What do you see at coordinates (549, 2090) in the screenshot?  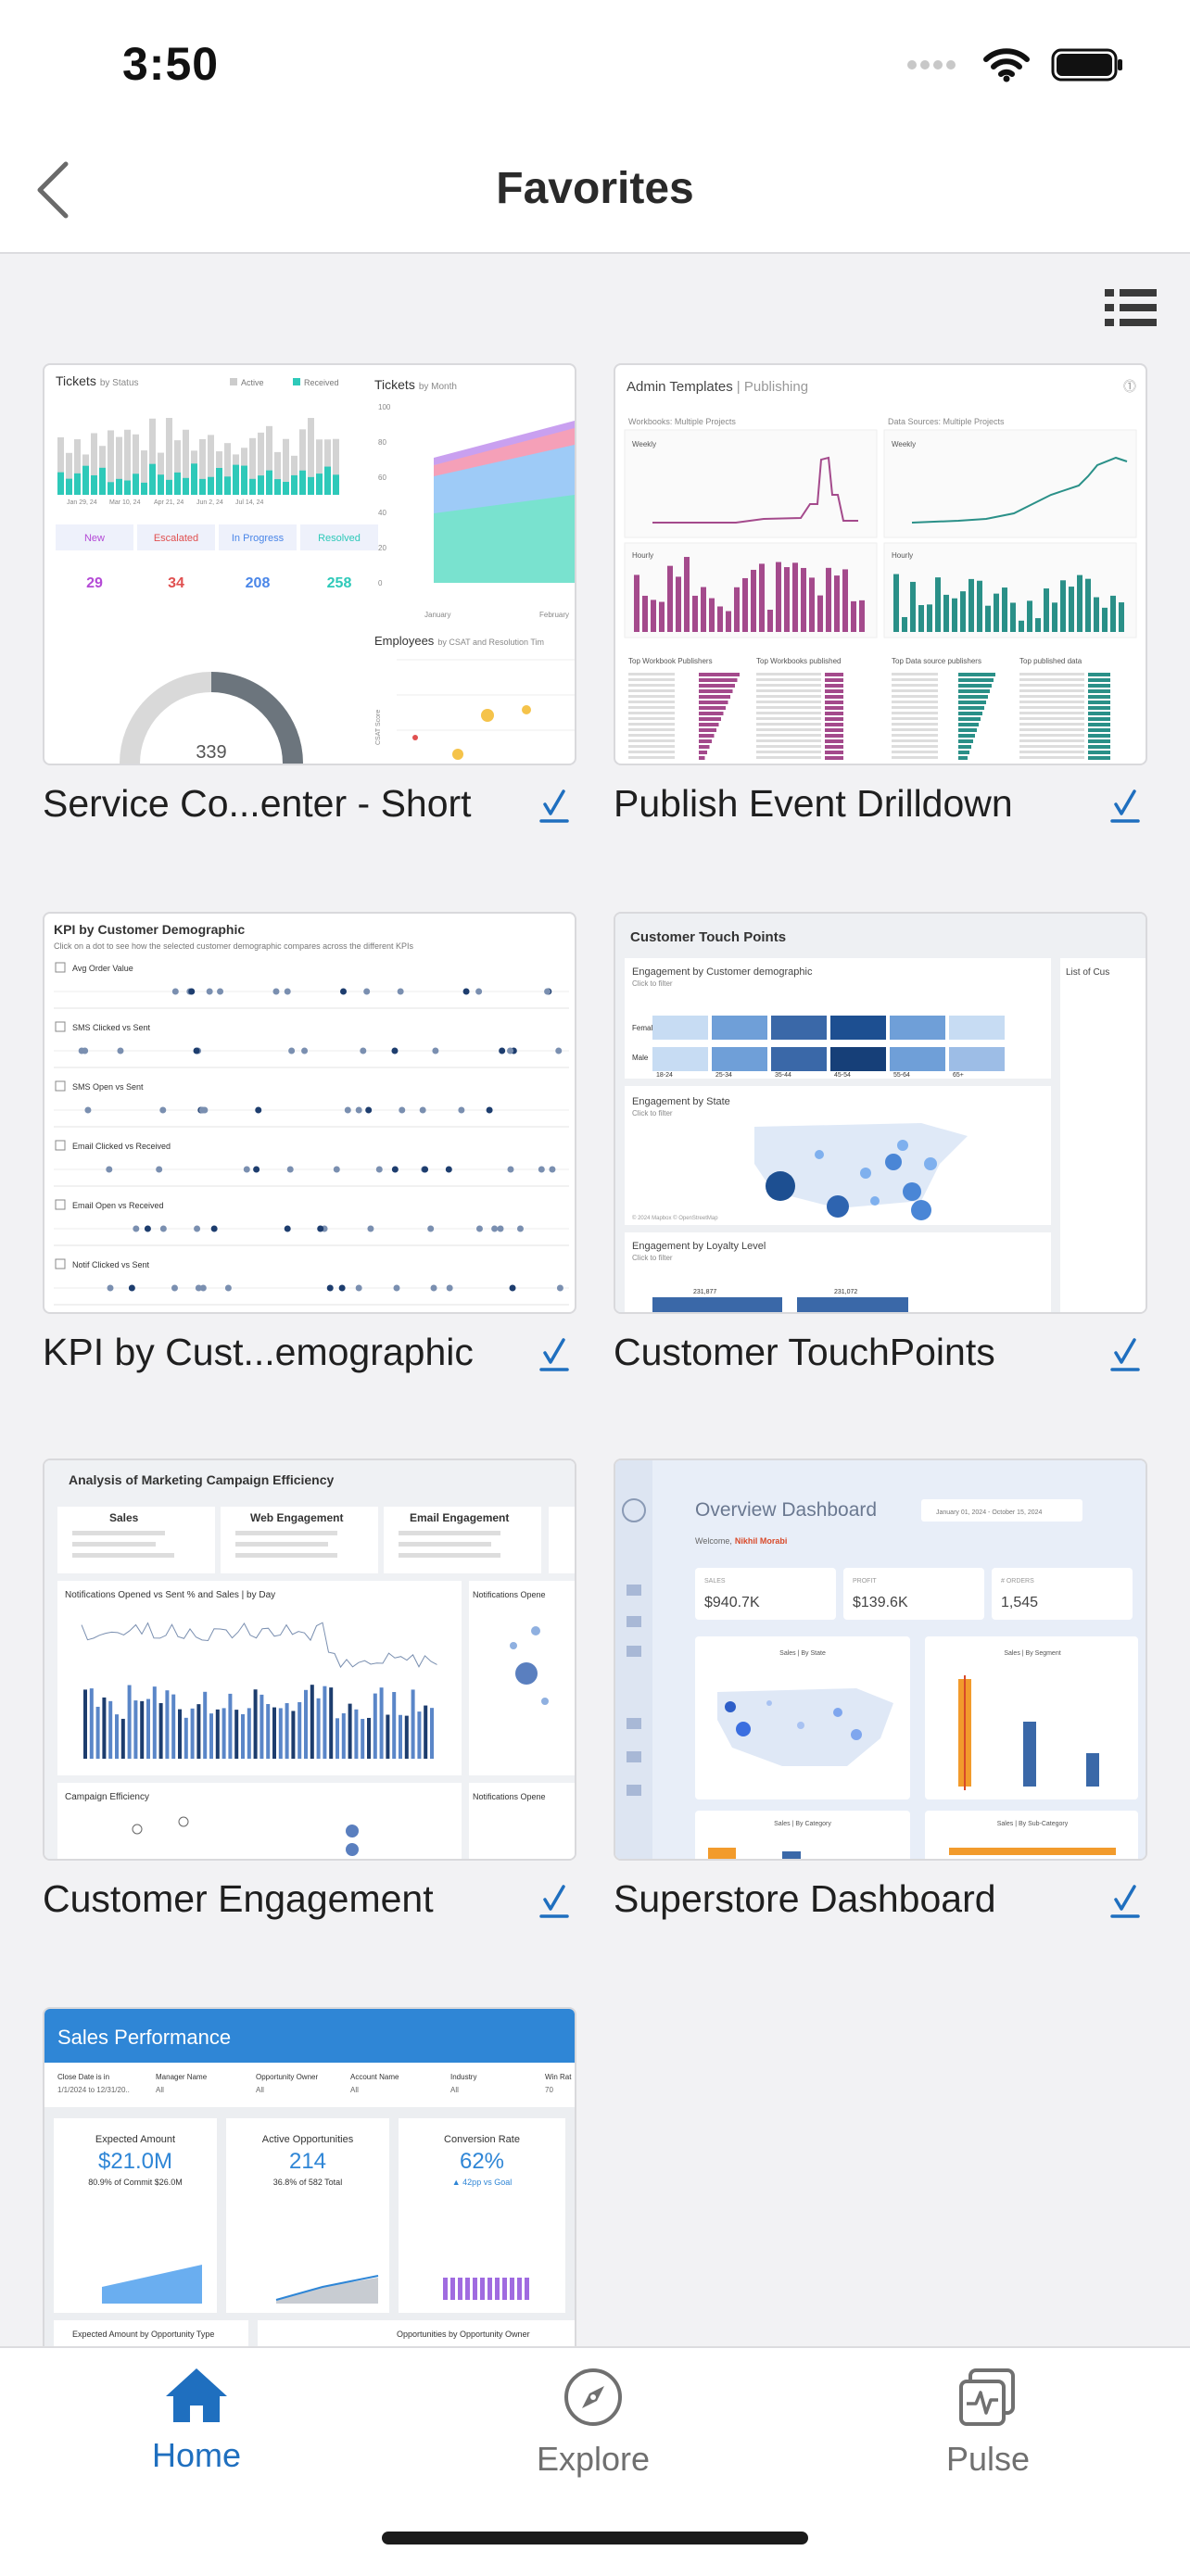 I see `svg-text: 70` at bounding box center [549, 2090].